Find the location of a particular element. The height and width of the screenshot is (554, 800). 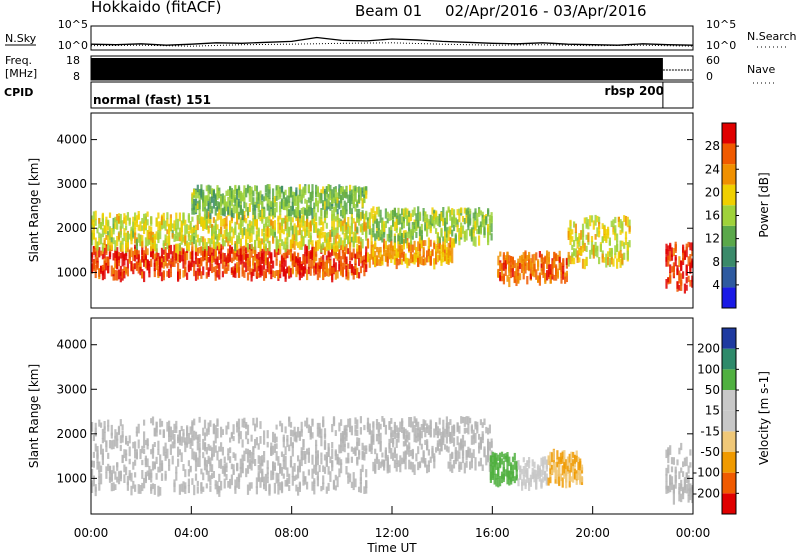

noise-panel-frame is located at coordinates (392, 38).